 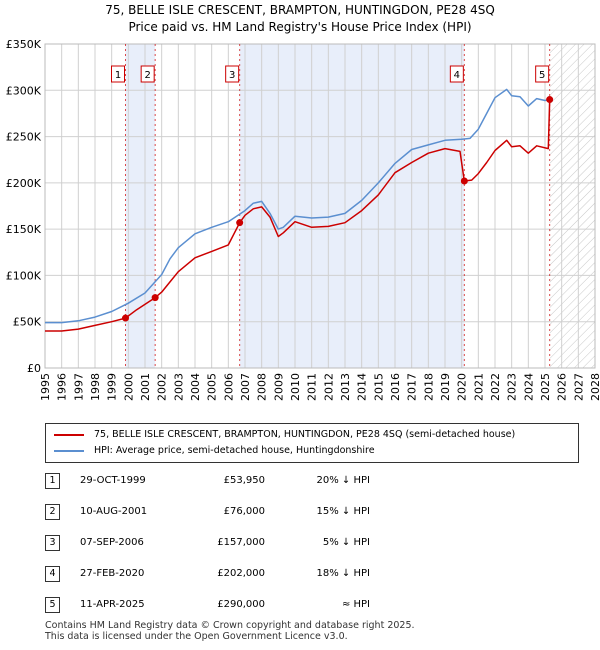 I want to click on row-price: £76,000, so click(x=244, y=511).